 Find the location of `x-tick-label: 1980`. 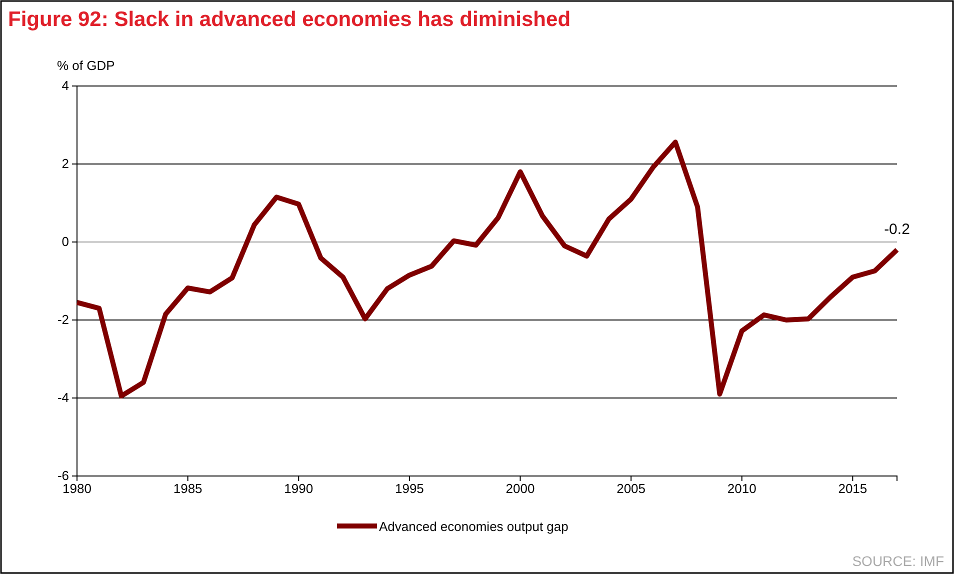

x-tick-label: 1980 is located at coordinates (77, 488).